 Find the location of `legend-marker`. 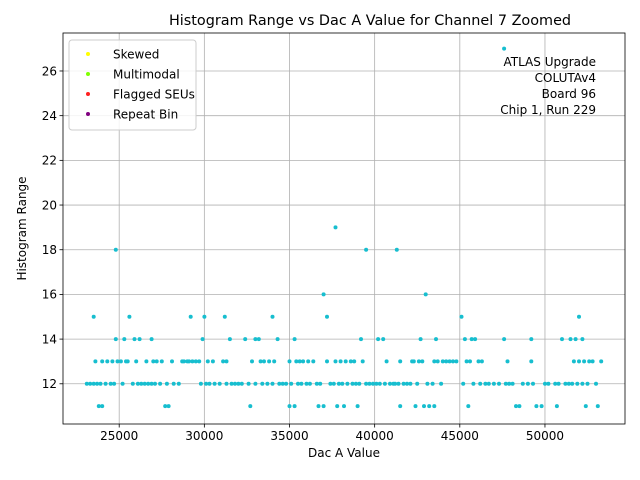

legend-marker is located at coordinates (88, 74).